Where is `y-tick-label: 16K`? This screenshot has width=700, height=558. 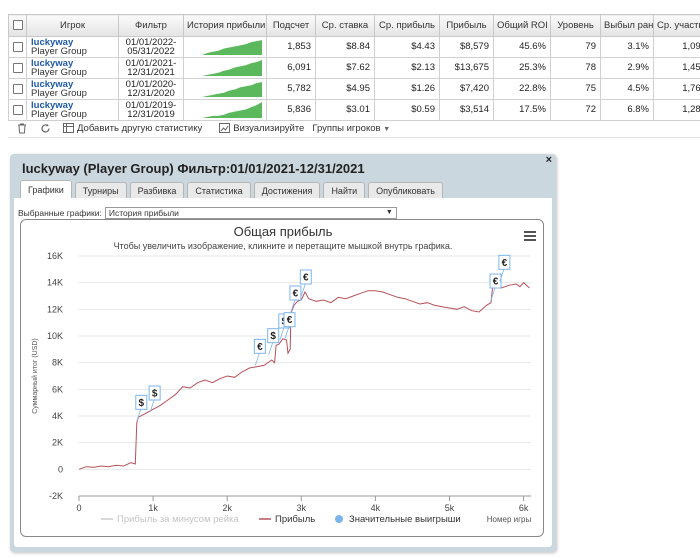
y-tick-label: 16K is located at coordinates (55, 256).